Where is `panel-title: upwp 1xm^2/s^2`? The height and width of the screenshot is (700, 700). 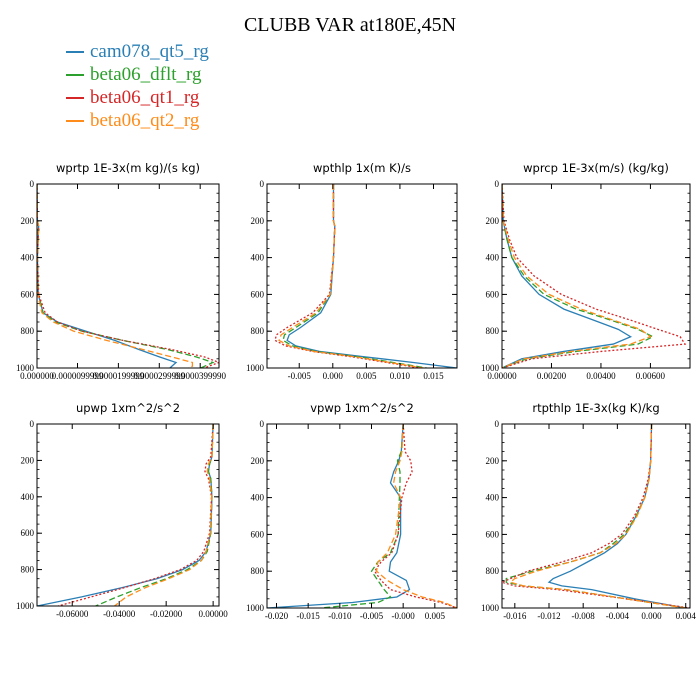 panel-title: upwp 1xm^2/s^2 is located at coordinates (128, 408).